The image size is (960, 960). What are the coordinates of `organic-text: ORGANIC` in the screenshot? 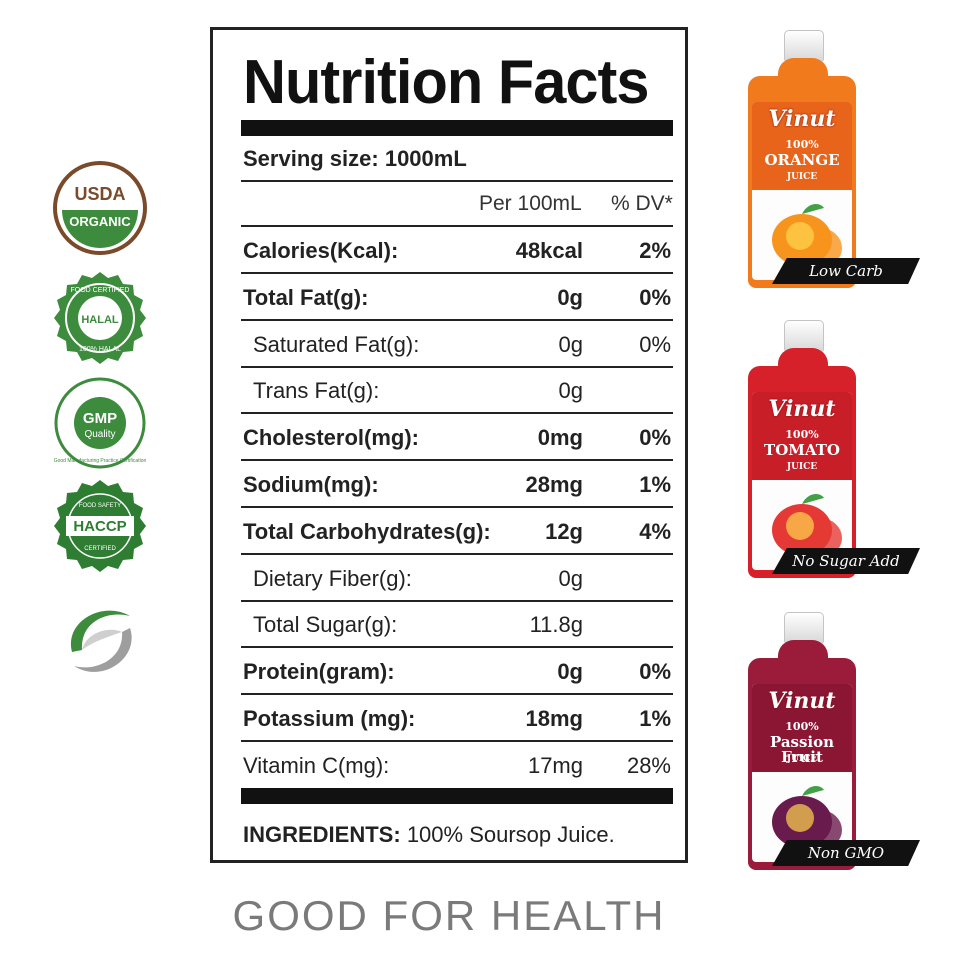 It's located at (100, 221).